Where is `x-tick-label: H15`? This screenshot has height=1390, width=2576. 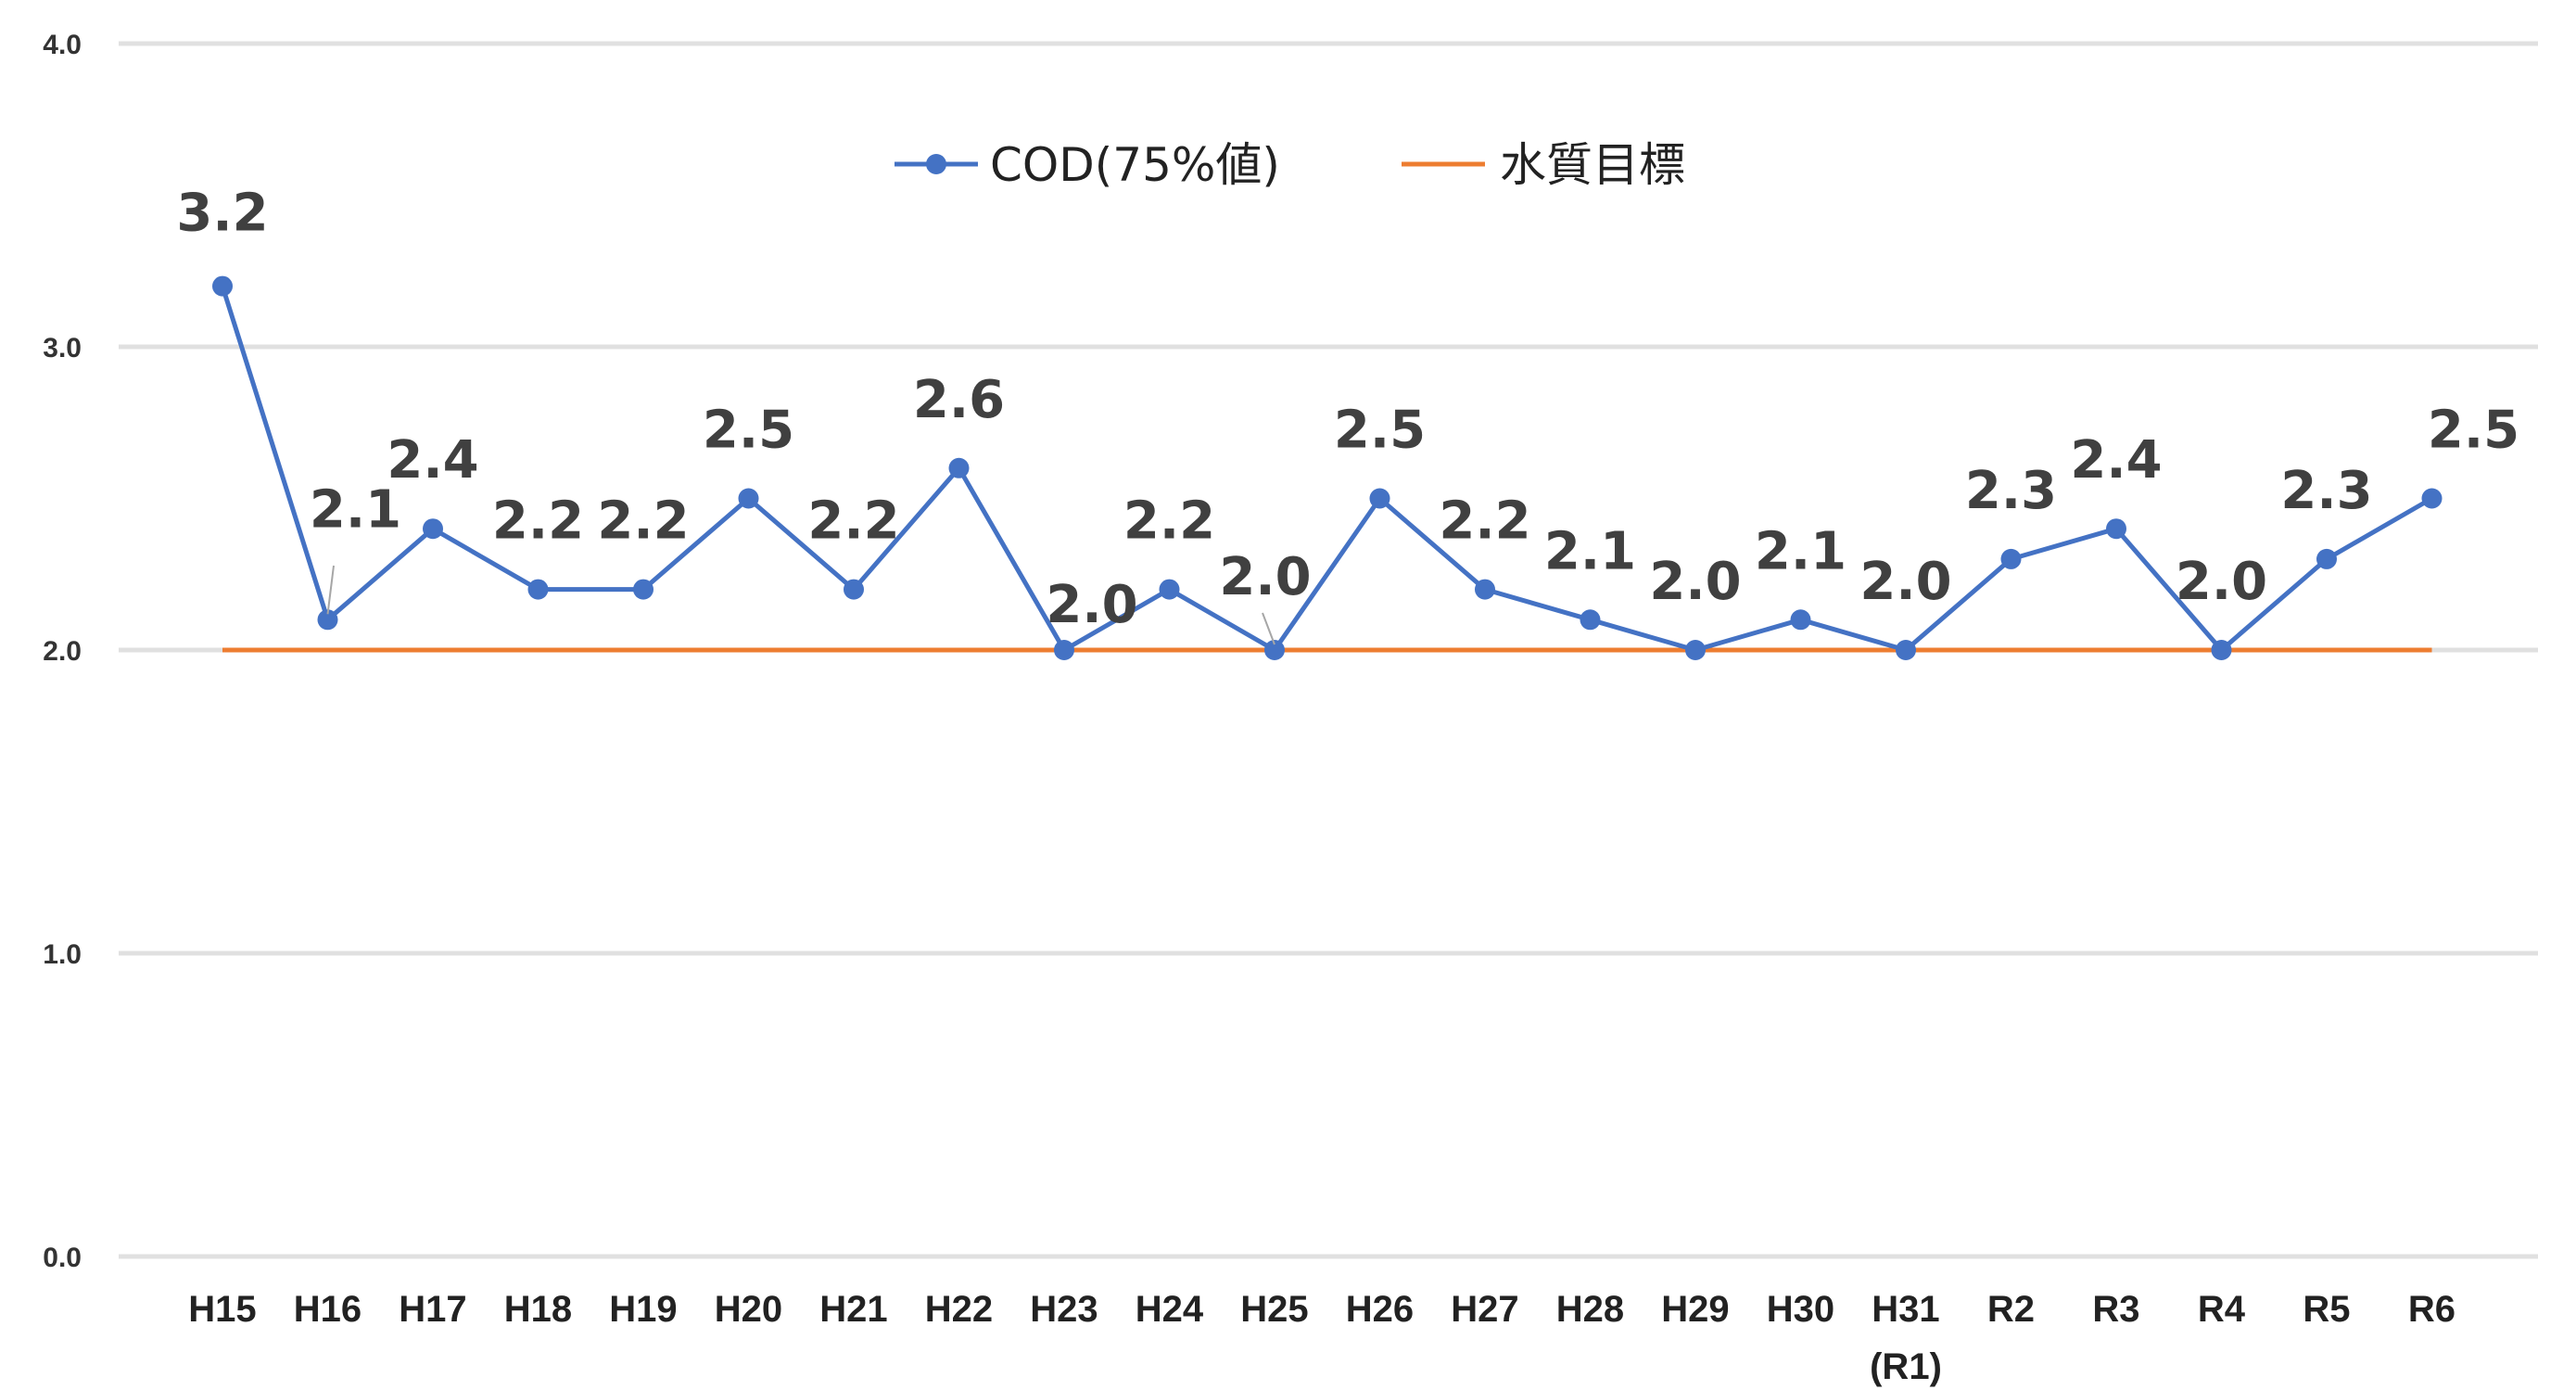
x-tick-label: H15 is located at coordinates (222, 1309).